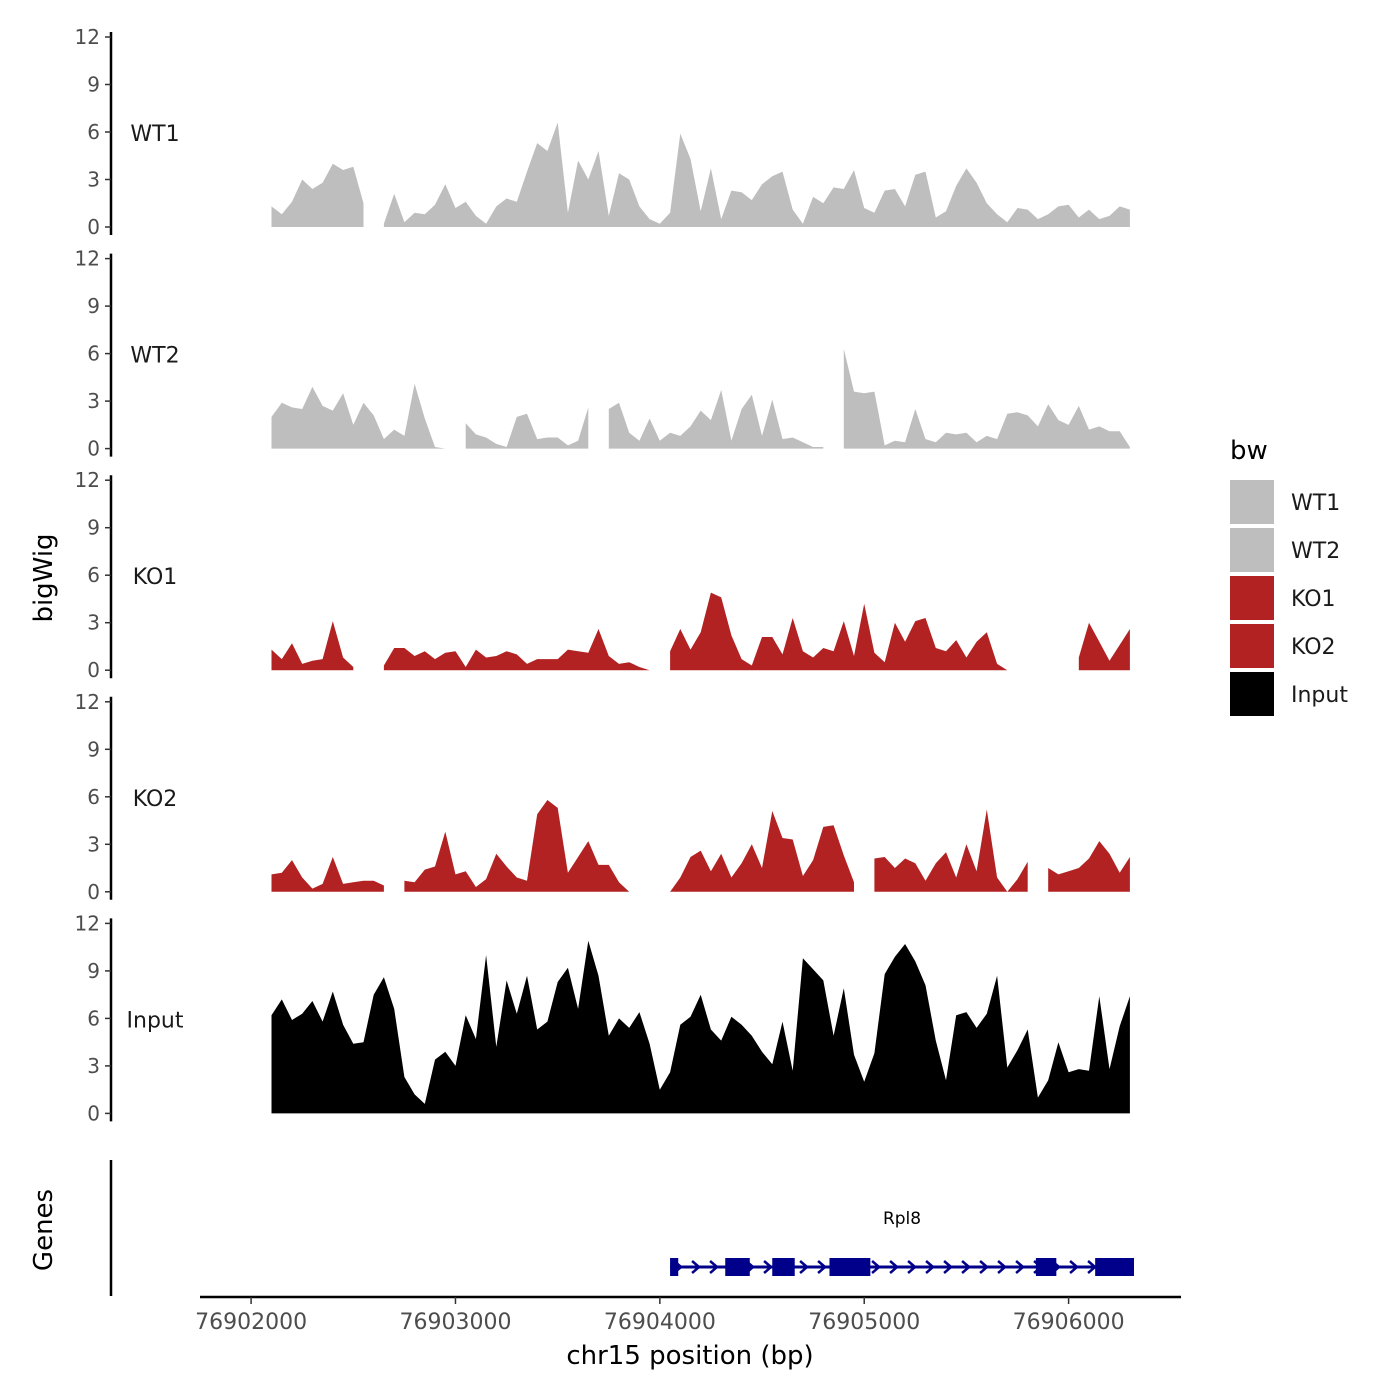  I want to click on signal-area-ko2, so click(700, 846).